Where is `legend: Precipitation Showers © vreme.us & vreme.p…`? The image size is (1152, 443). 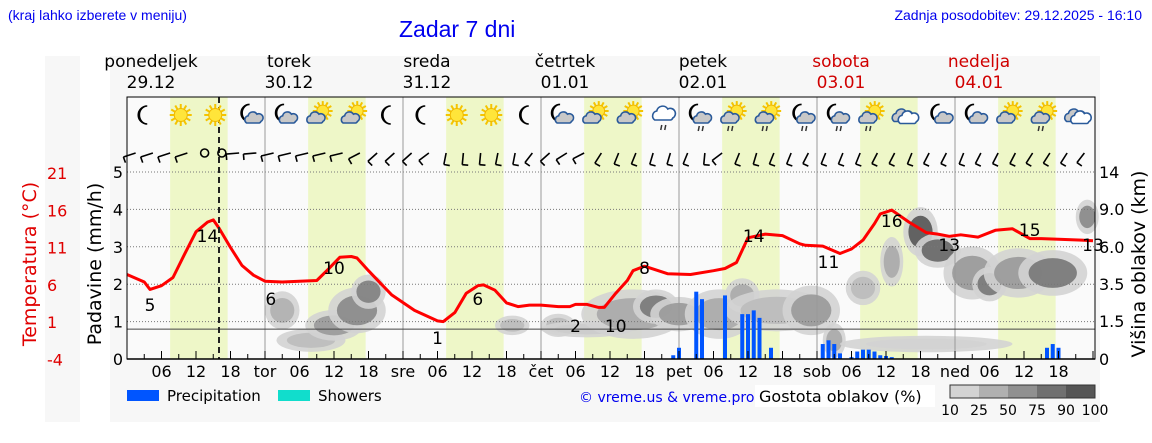 legend: Precipitation Showers © vreme.us & vreme.p… is located at coordinates (618, 401).